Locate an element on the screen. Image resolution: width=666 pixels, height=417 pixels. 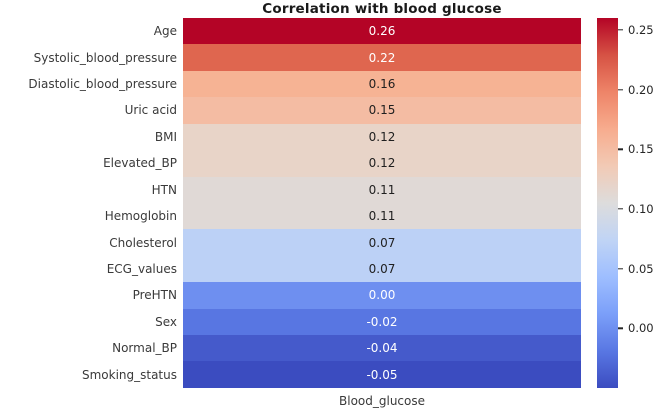
cell-annotation: -0.05 is located at coordinates (382, 374).